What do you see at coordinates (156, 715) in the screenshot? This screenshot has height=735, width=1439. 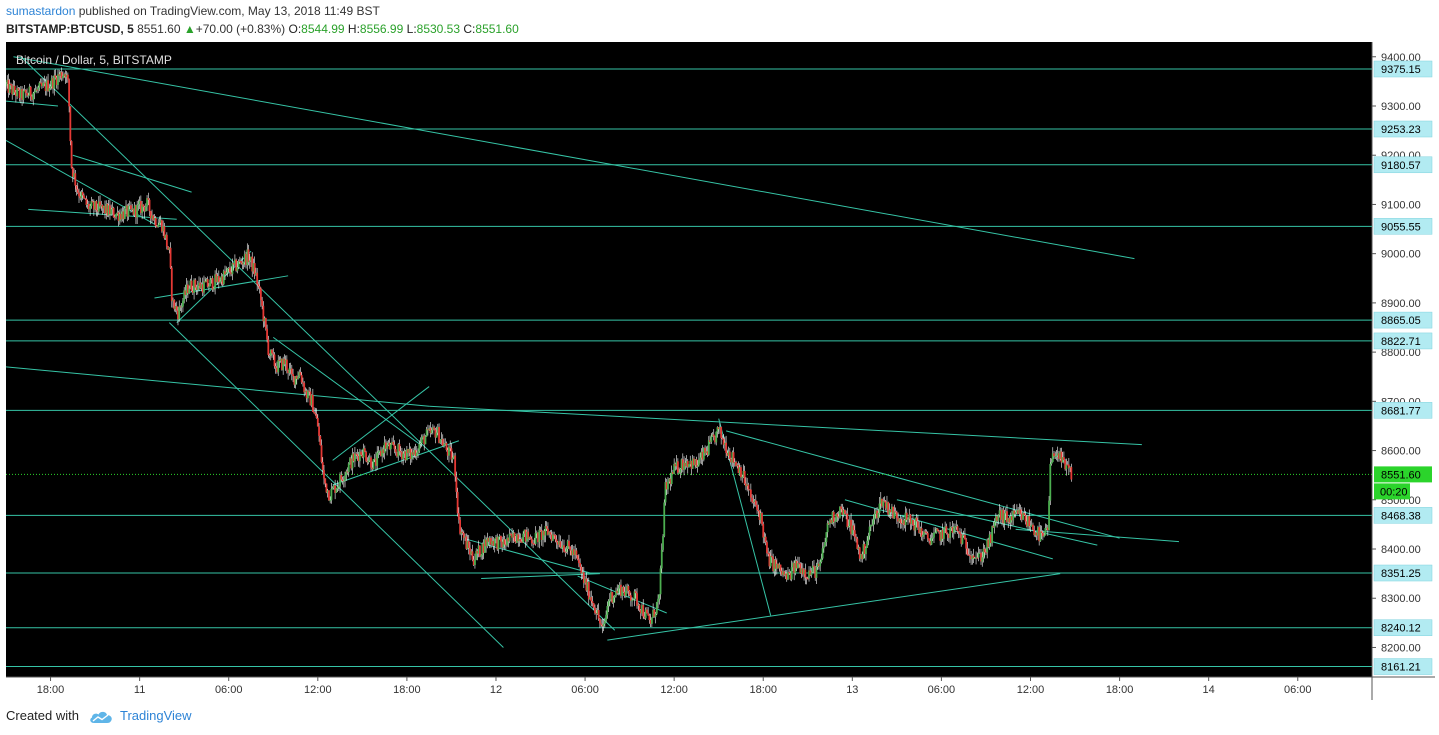 I see `tradingview-link: TradingView` at bounding box center [156, 715].